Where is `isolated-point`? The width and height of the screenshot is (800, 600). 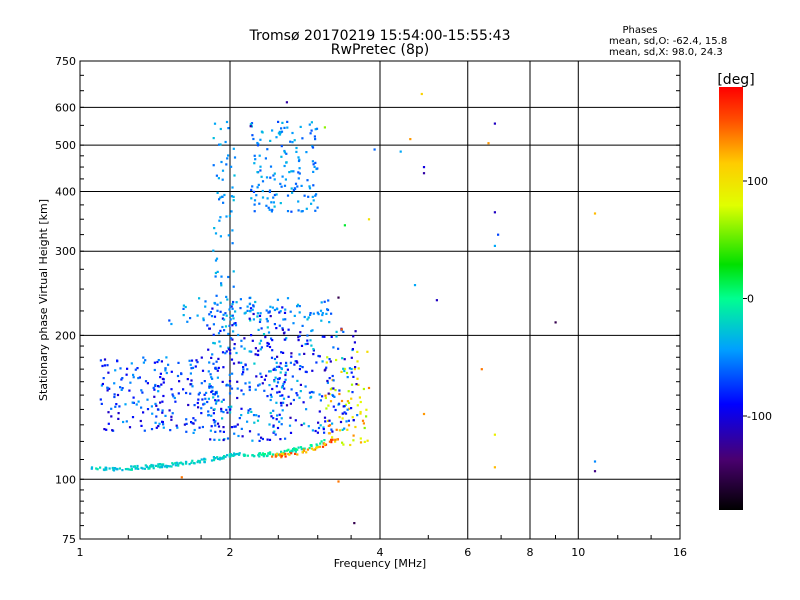 isolated-point is located at coordinates (341, 329).